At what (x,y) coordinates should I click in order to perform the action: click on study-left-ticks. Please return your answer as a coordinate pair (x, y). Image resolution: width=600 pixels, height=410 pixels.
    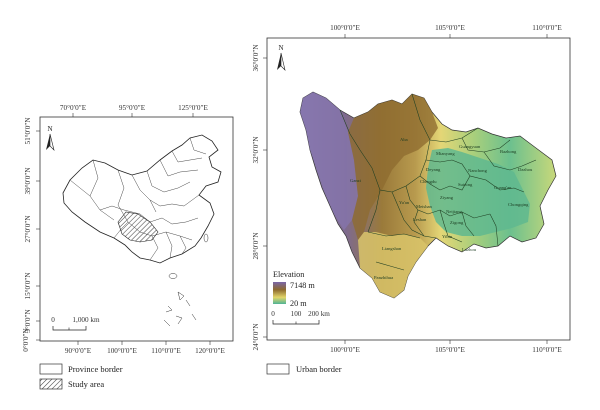
    Looking at the image, I should click on (265, 197).